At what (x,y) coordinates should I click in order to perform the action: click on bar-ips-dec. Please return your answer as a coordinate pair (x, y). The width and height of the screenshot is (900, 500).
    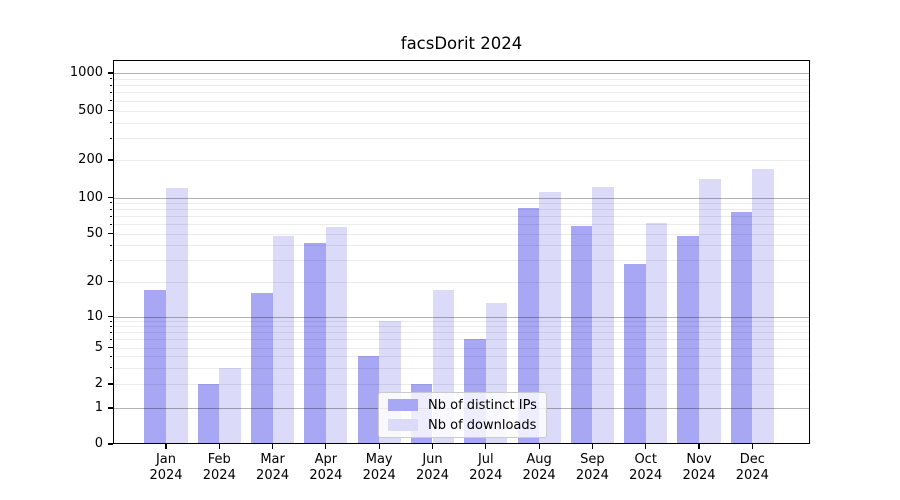
    Looking at the image, I should click on (741, 327).